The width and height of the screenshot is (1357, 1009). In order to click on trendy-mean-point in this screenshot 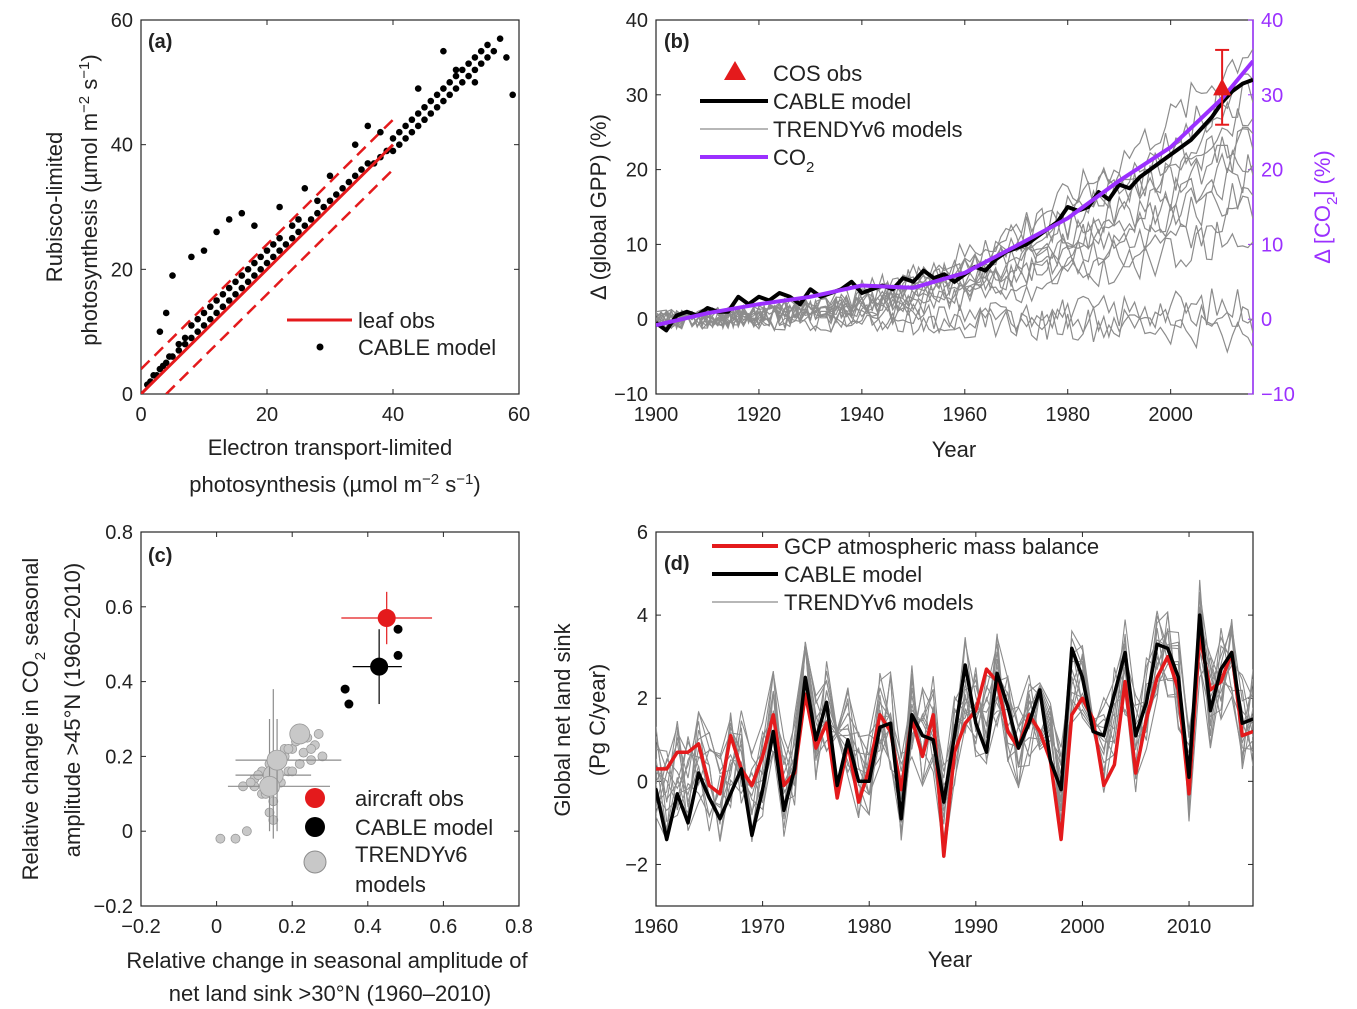, I will do `click(277, 760)`.